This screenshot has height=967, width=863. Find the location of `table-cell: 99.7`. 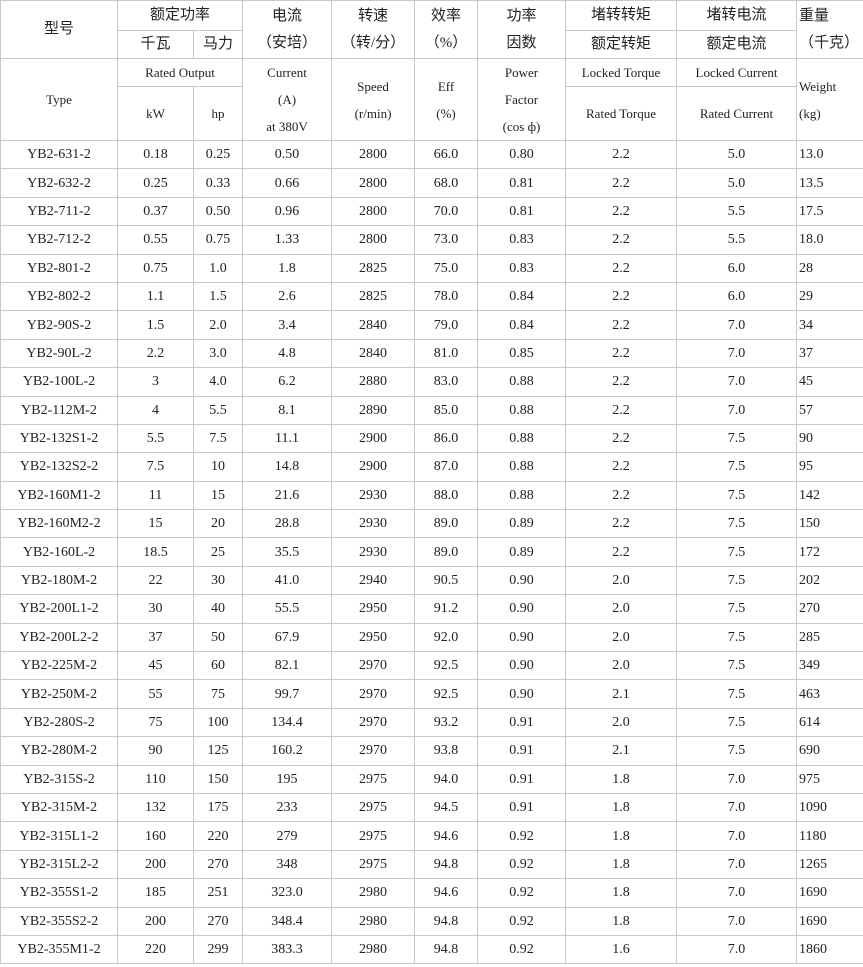

table-cell: 99.7 is located at coordinates (287, 694).